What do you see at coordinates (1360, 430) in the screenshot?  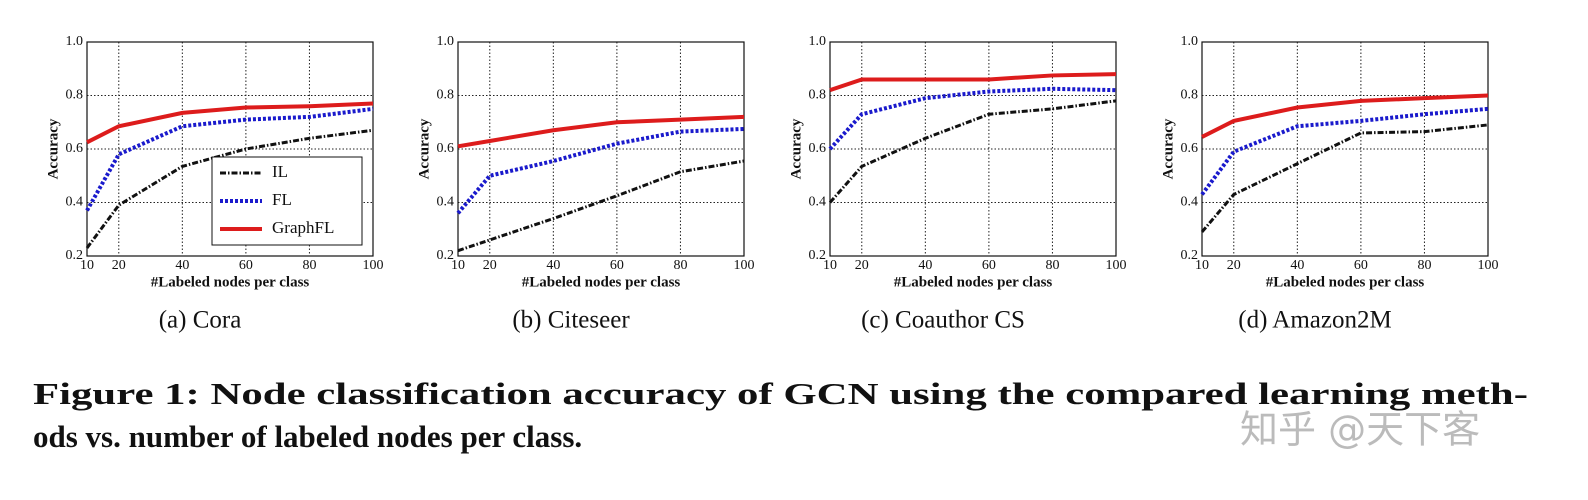 I see `watermark: 知乎 @天下客` at bounding box center [1360, 430].